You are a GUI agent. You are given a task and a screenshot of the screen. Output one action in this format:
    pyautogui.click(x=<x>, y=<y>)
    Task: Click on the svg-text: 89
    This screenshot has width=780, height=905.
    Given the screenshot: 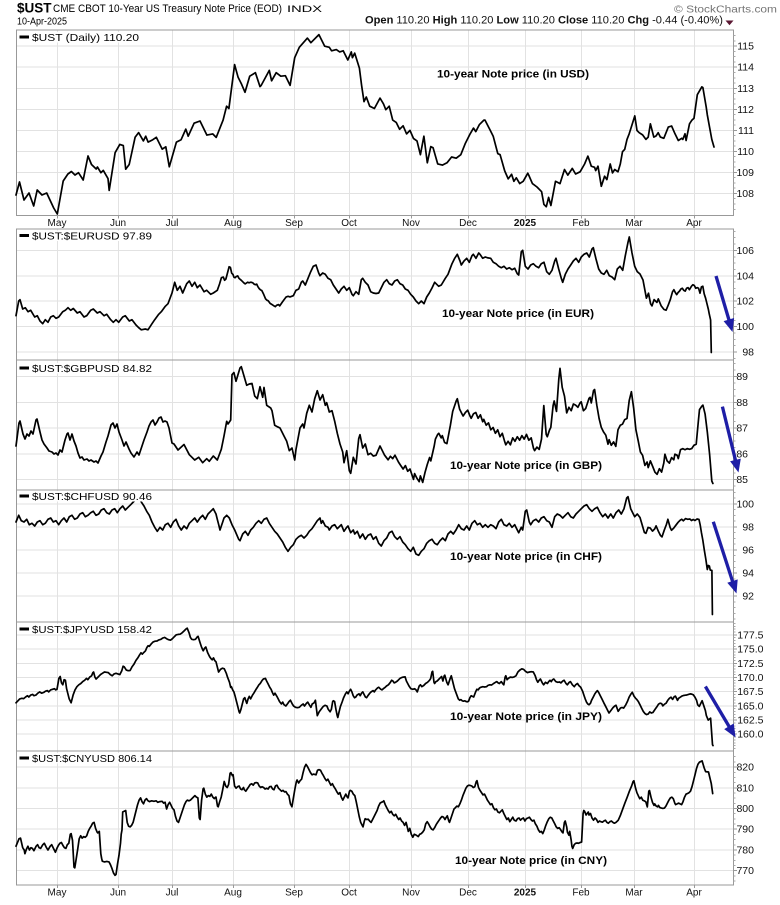 What is the action you would take?
    pyautogui.click(x=742, y=377)
    